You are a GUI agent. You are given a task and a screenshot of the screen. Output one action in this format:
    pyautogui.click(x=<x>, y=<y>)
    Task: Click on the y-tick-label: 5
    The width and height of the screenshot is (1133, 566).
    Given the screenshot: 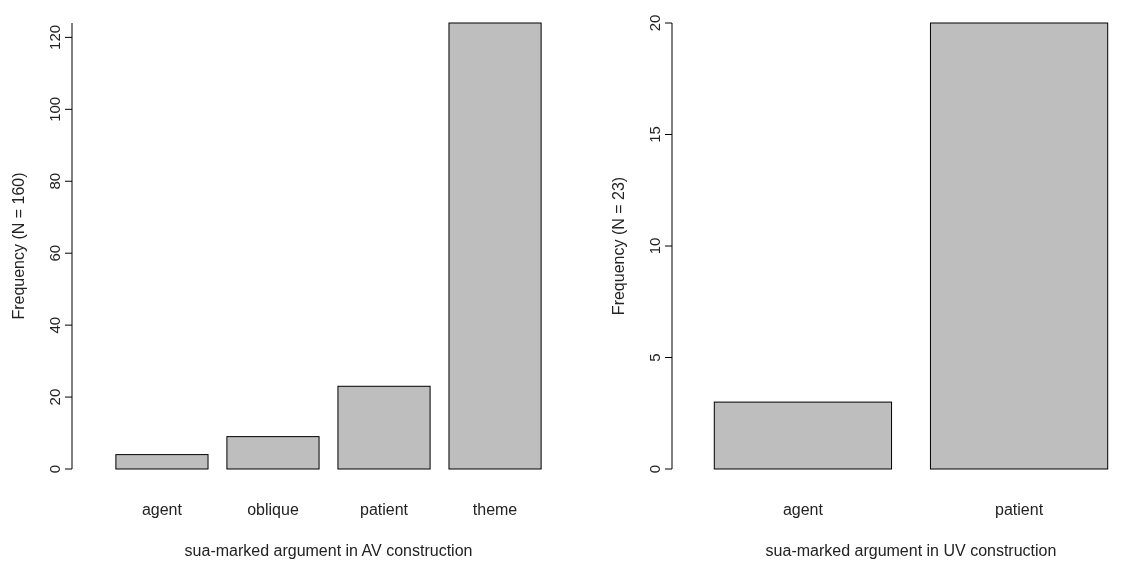 What is the action you would take?
    pyautogui.click(x=654, y=357)
    